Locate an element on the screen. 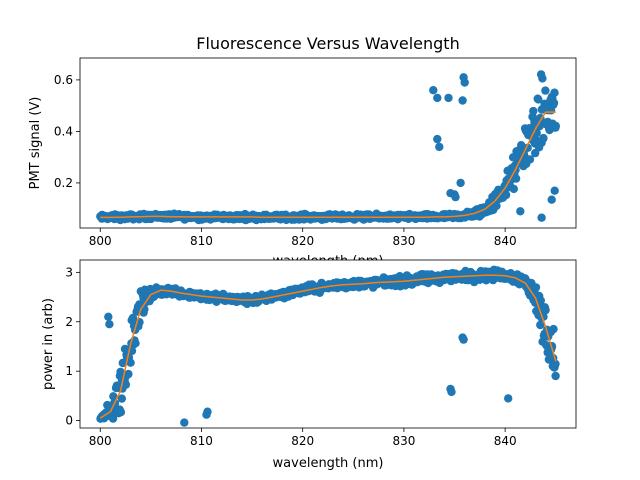 This screenshot has height=480, width=640. power-x-tick-label: 800 is located at coordinates (100, 441).